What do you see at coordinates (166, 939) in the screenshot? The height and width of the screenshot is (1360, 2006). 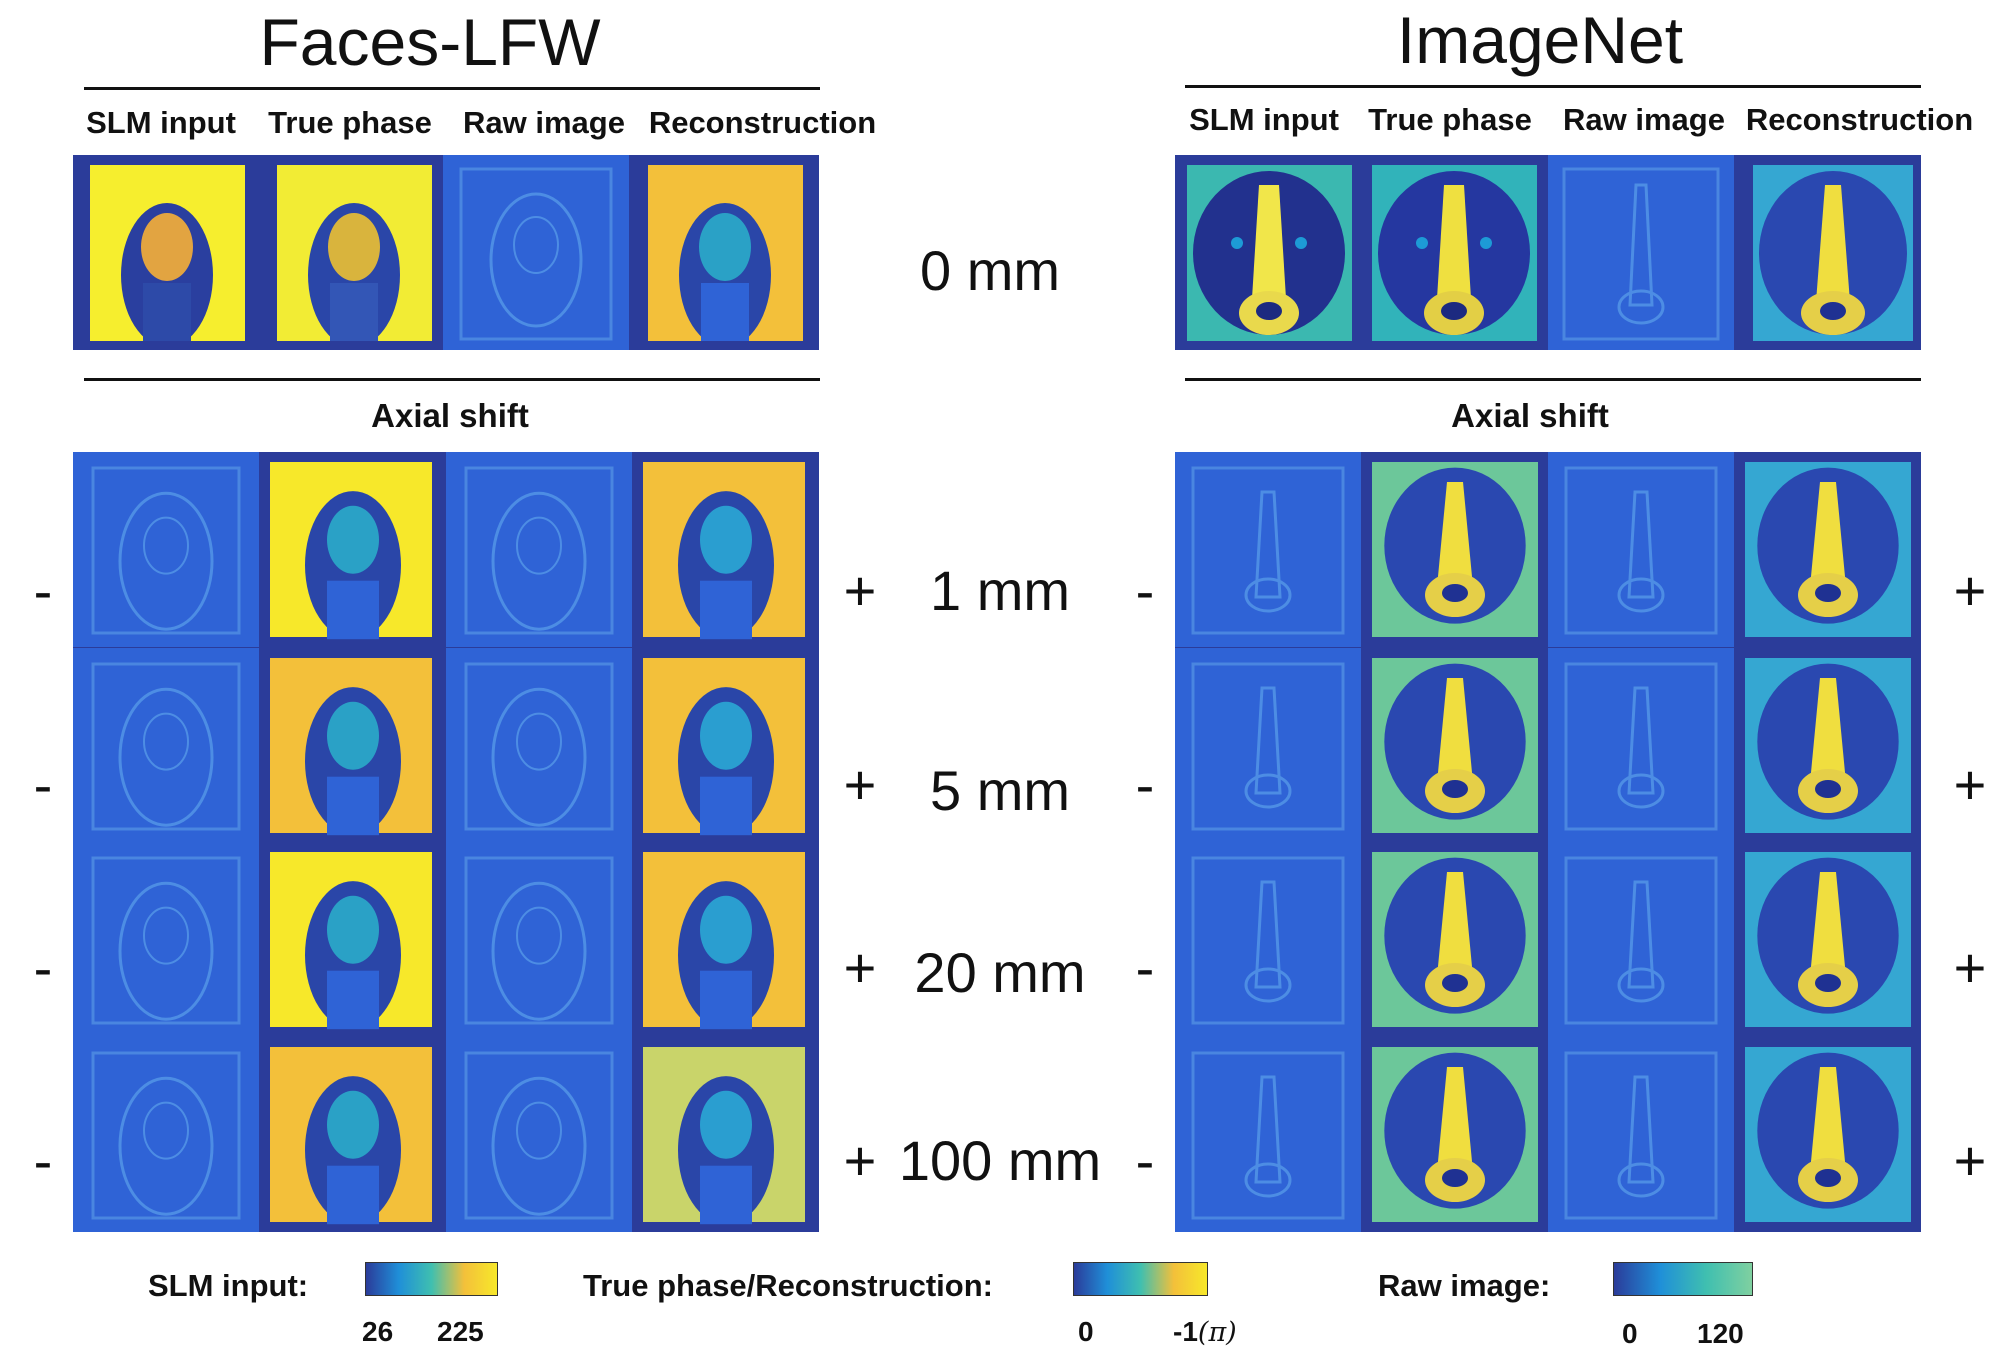 I see `face-slm-input-20mm` at bounding box center [166, 939].